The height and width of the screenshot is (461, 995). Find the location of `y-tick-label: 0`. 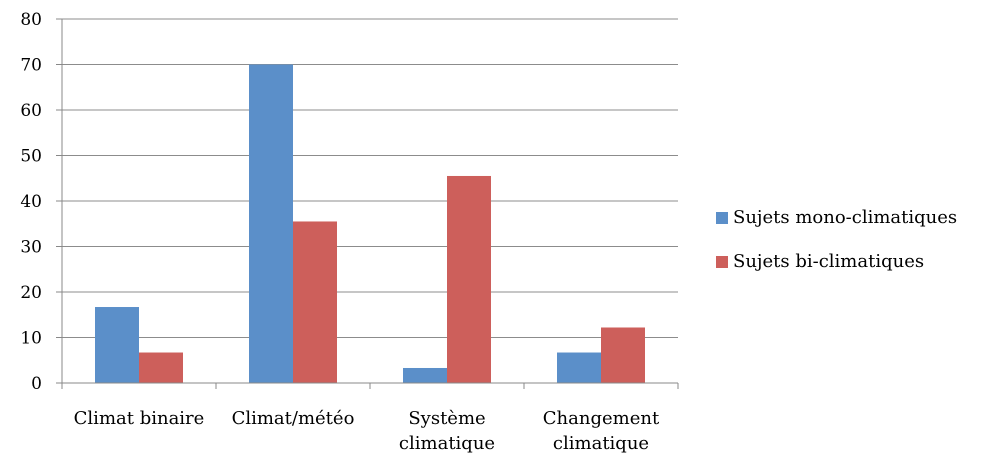

y-tick-label: 0 is located at coordinates (36, 384).